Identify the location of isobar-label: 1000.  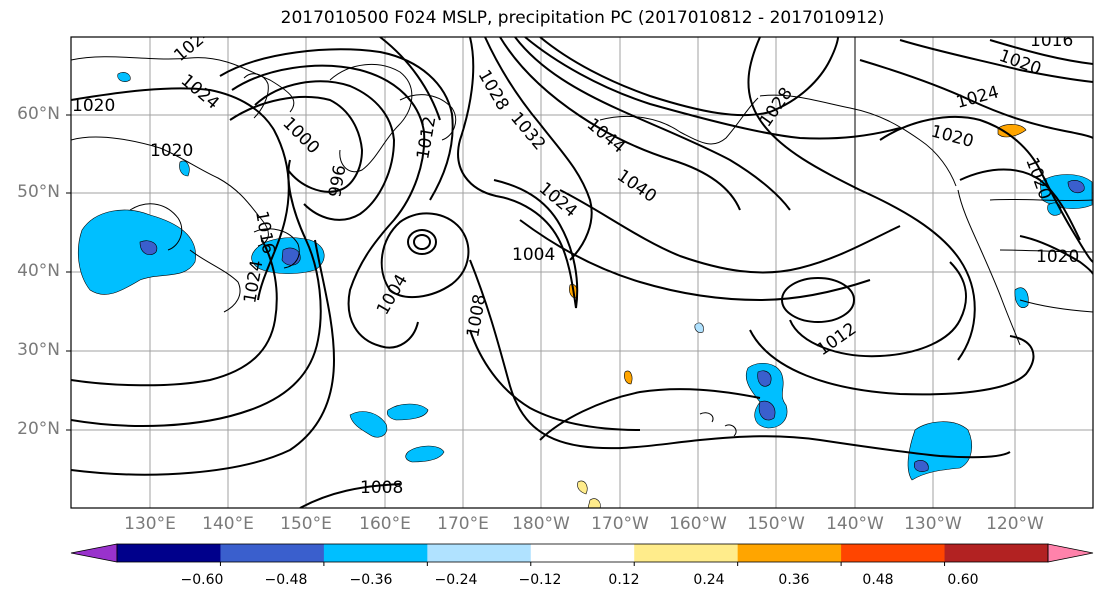
(300, 135).